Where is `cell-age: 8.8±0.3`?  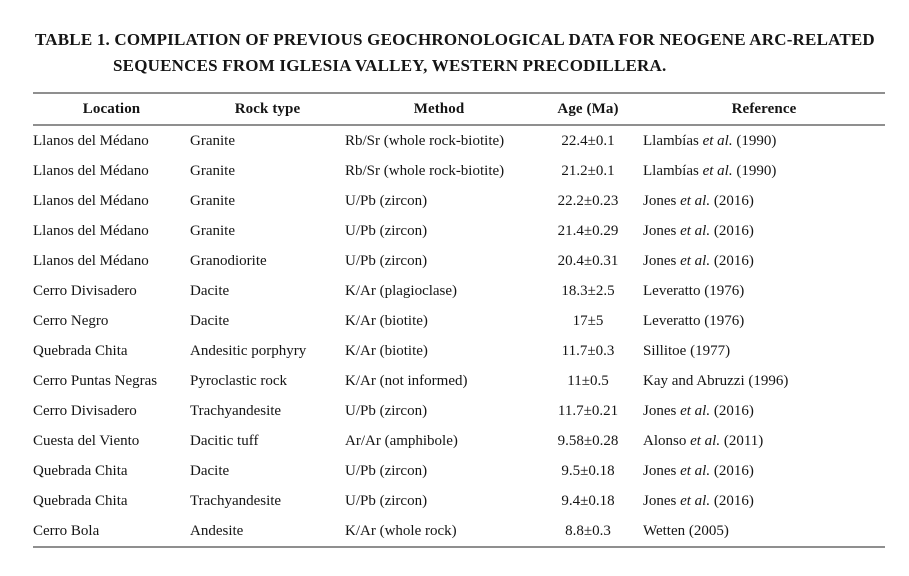 cell-age: 8.8±0.3 is located at coordinates (588, 532).